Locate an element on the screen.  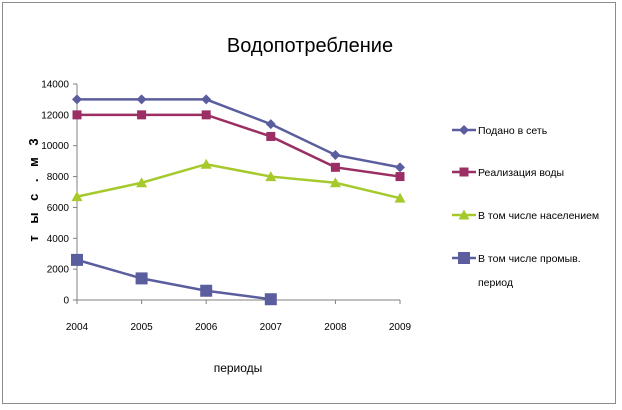
x-axis-ticks: 2004 2005 2006 2007 2008 2009 is located at coordinates (239, 316).